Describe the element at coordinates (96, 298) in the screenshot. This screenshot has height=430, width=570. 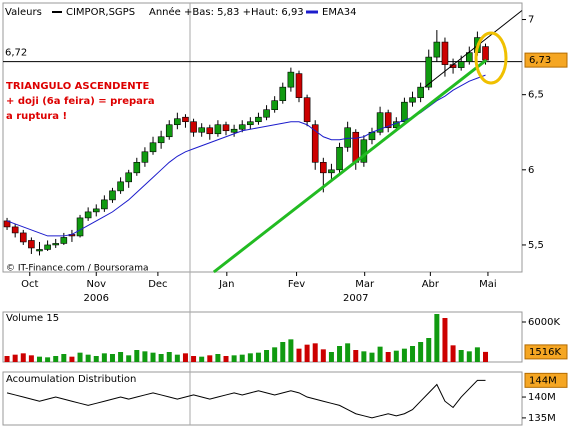
I see `year-label: 2006` at that location.